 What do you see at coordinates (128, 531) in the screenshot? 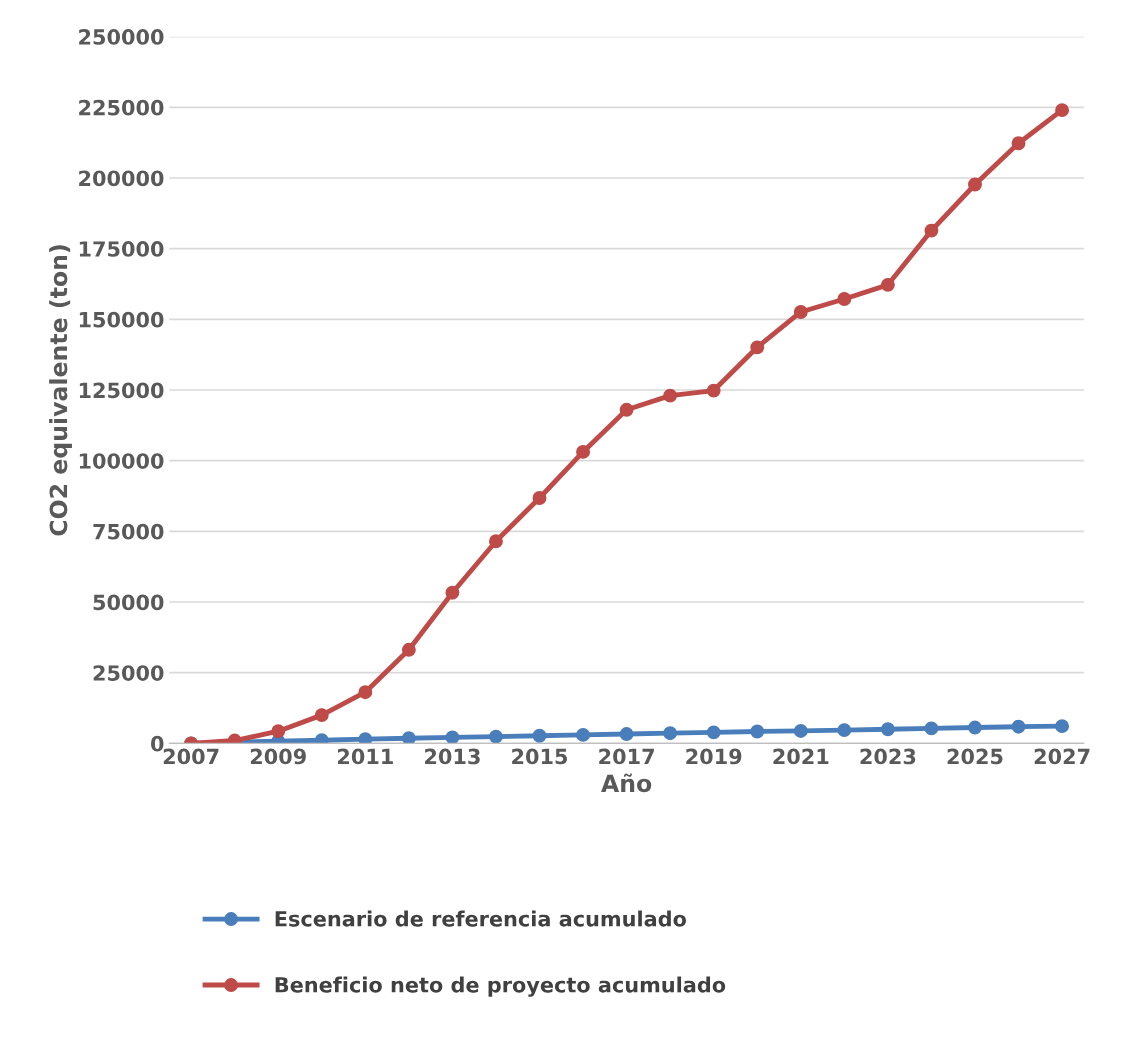
I see `y-tick-label: 75000` at bounding box center [128, 531].